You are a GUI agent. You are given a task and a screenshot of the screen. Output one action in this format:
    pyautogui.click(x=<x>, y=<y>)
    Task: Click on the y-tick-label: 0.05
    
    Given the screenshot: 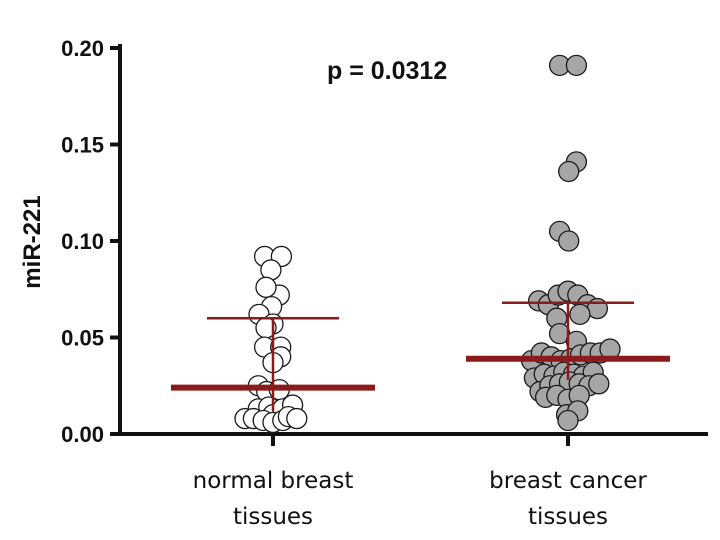 What is the action you would take?
    pyautogui.click(x=82, y=338)
    